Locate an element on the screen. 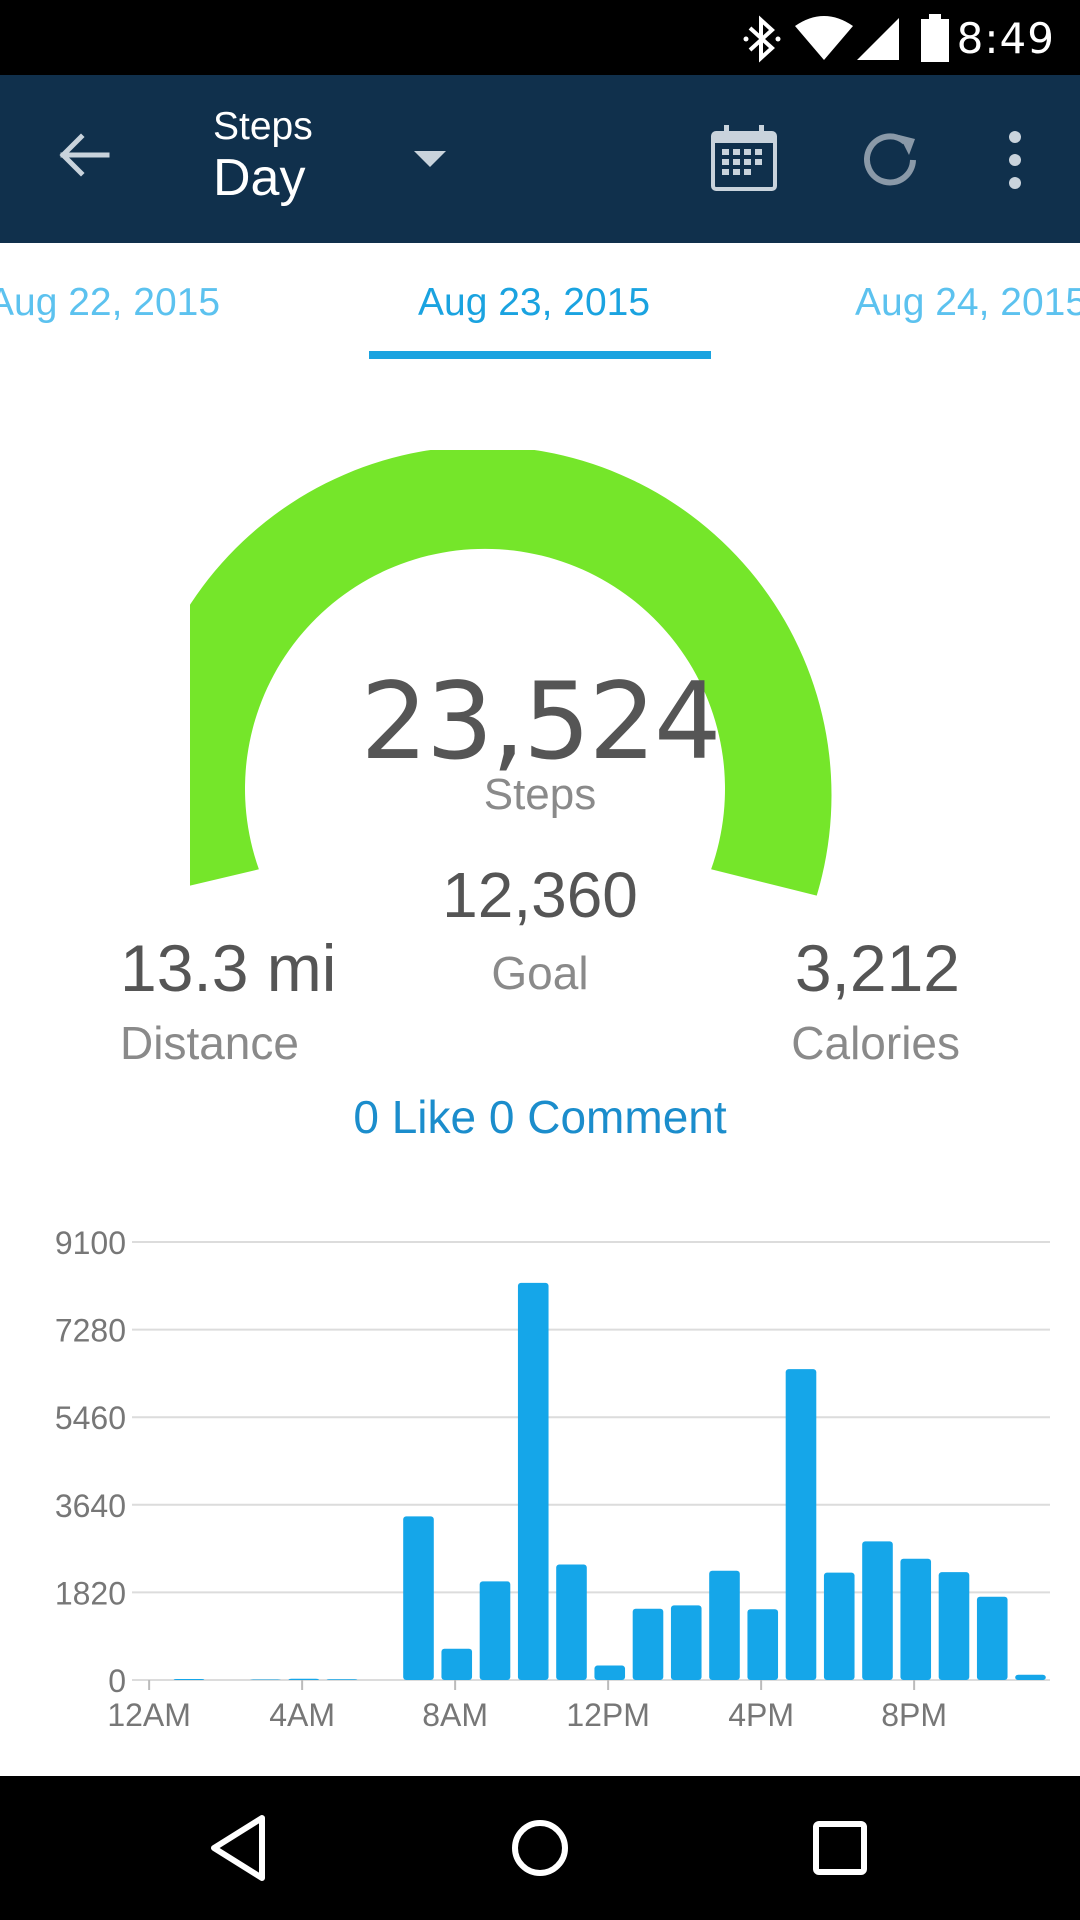  x-tick-label: 8PM is located at coordinates (914, 1713).